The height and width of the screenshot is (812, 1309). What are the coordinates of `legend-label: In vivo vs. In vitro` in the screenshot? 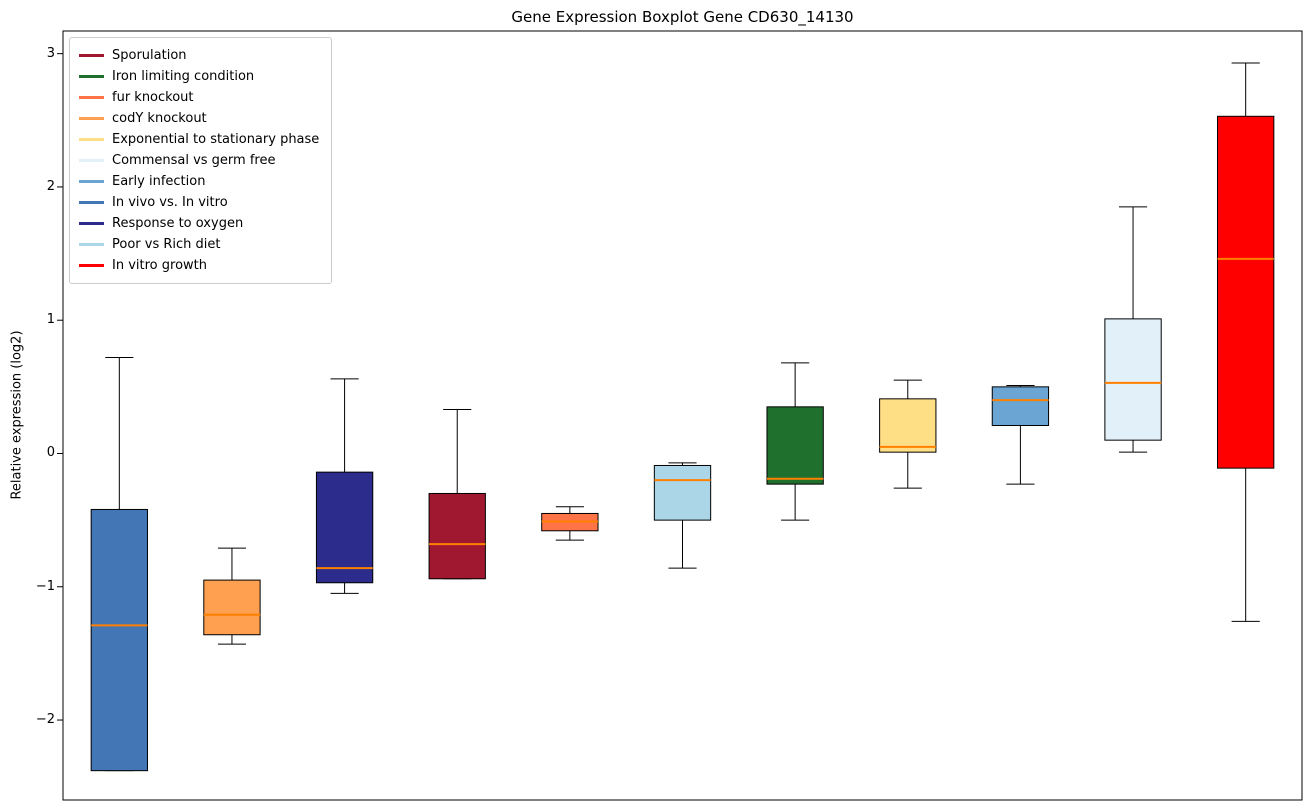 It's located at (170, 202).